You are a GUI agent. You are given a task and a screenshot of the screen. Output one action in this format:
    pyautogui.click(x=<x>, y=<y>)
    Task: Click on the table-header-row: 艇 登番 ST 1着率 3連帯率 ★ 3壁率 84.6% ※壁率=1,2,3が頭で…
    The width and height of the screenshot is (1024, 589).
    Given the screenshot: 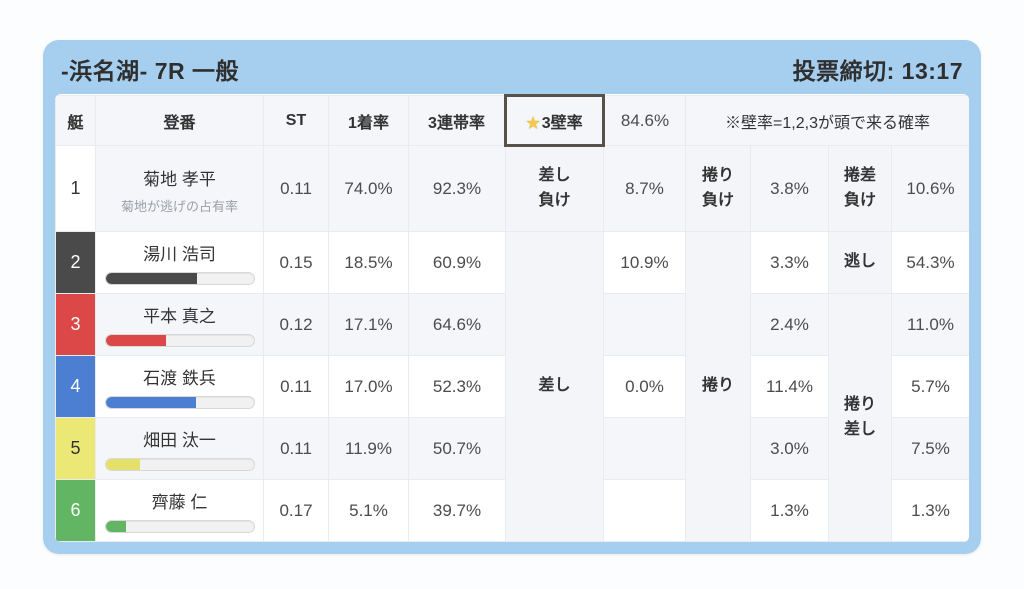 What is the action you would take?
    pyautogui.click(x=512, y=120)
    